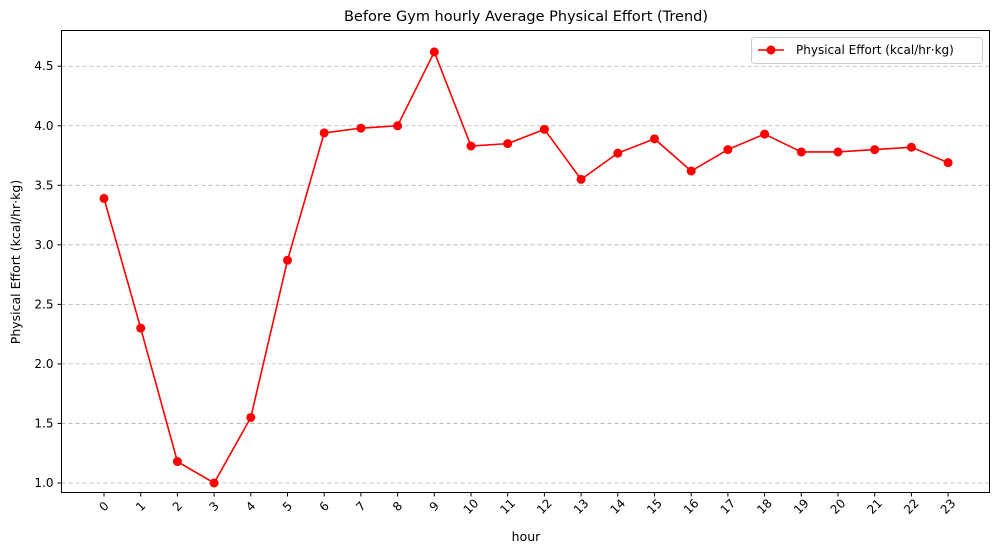 Image resolution: width=1001 pixels, height=554 pixels. I want to click on legend: Physical Effort (kcal/hr·kg), so click(867, 50).